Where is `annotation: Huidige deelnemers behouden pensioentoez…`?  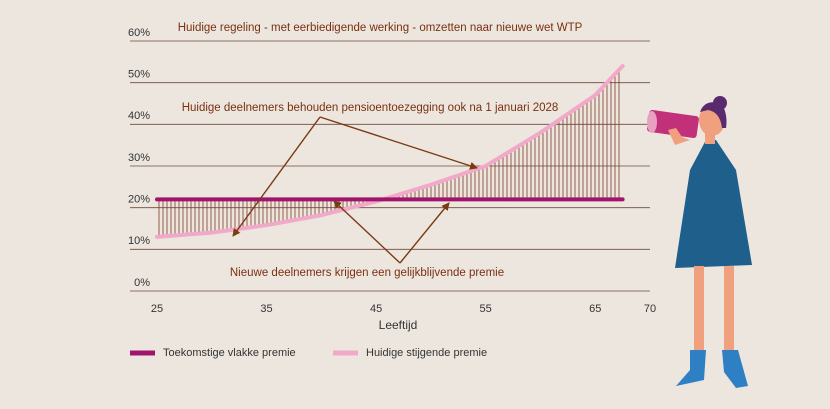
annotation: Huidige deelnemers behouden pensioentoez… is located at coordinates (370, 108).